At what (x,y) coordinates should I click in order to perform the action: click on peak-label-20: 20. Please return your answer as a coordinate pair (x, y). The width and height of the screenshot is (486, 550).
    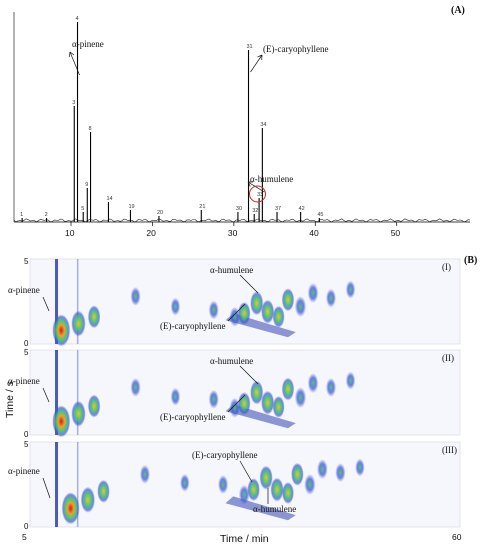
    Looking at the image, I should click on (160, 213).